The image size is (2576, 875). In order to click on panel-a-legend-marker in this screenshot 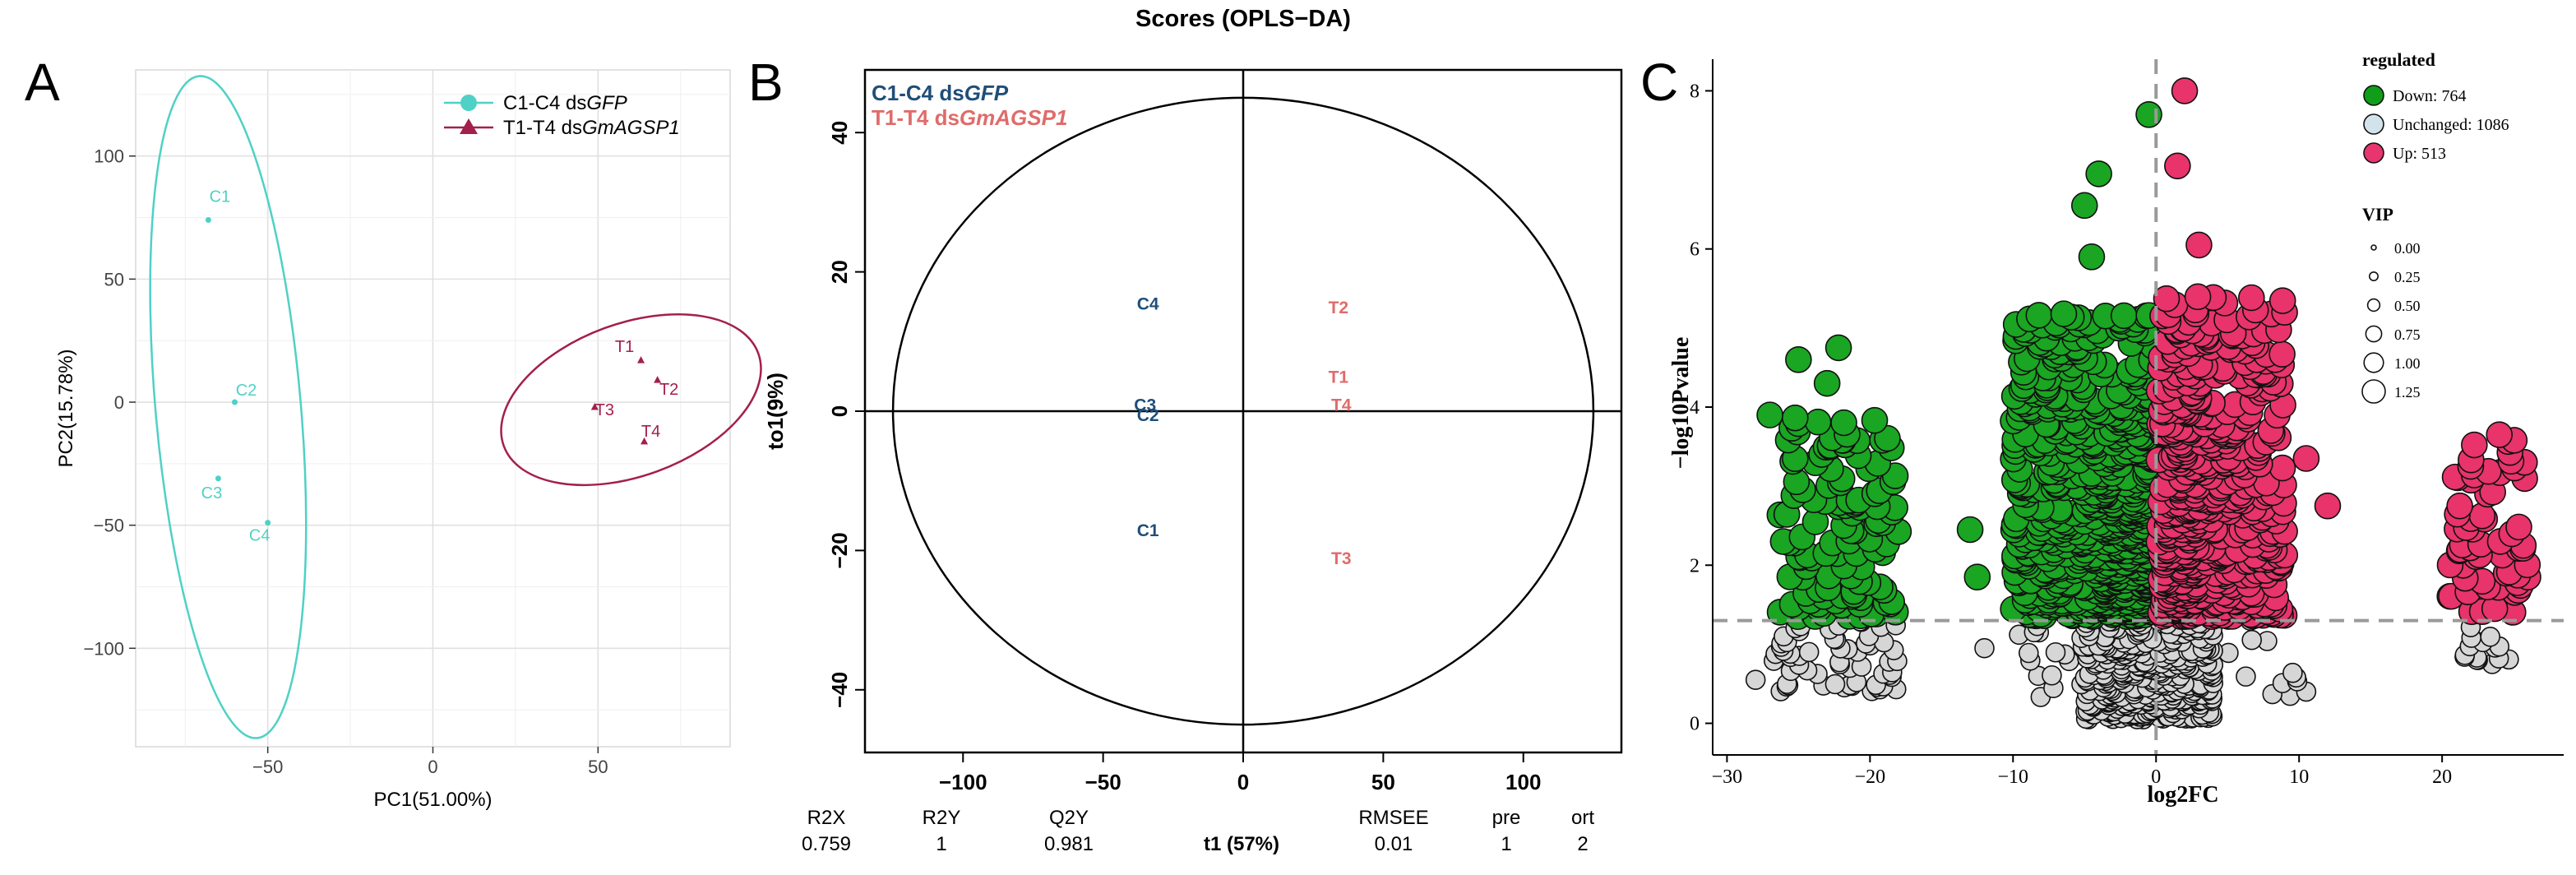, I will do `click(468, 103)`.